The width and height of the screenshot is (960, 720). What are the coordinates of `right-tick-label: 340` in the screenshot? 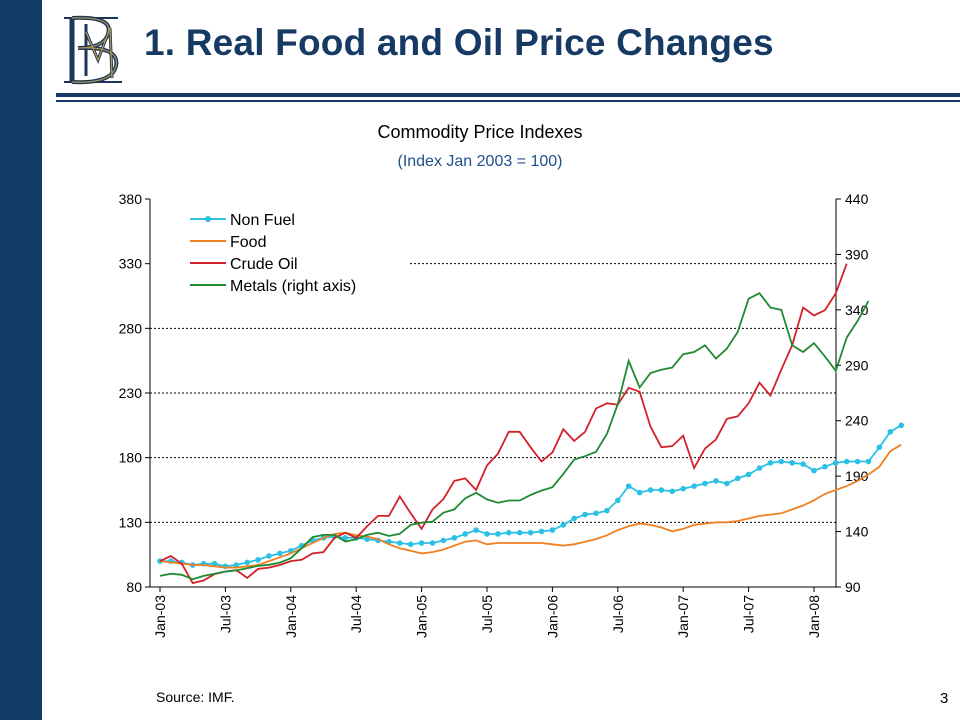 It's located at (857, 310).